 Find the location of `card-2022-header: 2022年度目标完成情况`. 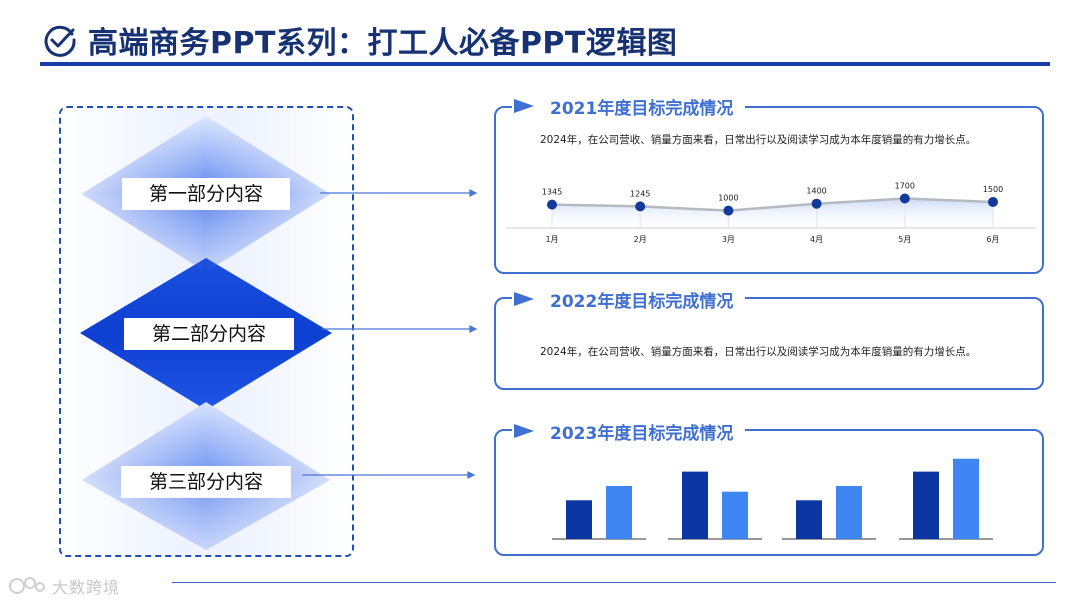

card-2022-header: 2022年度目标完成情况 is located at coordinates (629, 300).